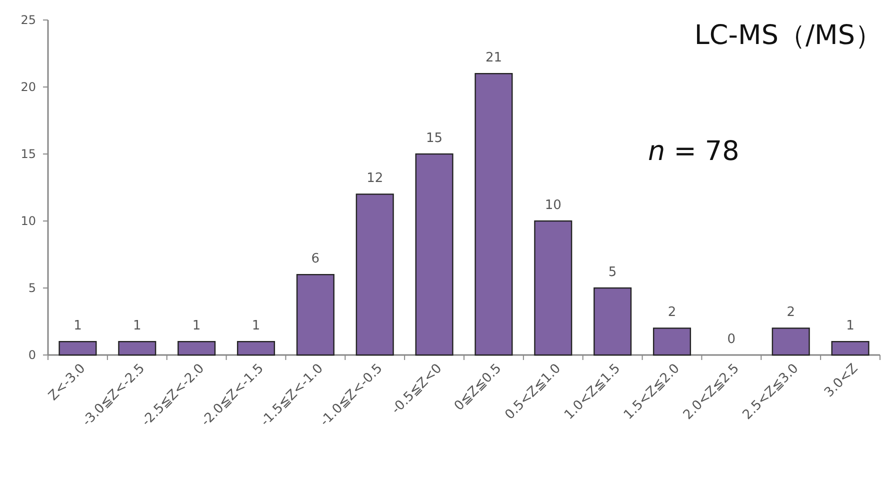  What do you see at coordinates (553, 205) in the screenshot?
I see `data-label: 10` at bounding box center [553, 205].